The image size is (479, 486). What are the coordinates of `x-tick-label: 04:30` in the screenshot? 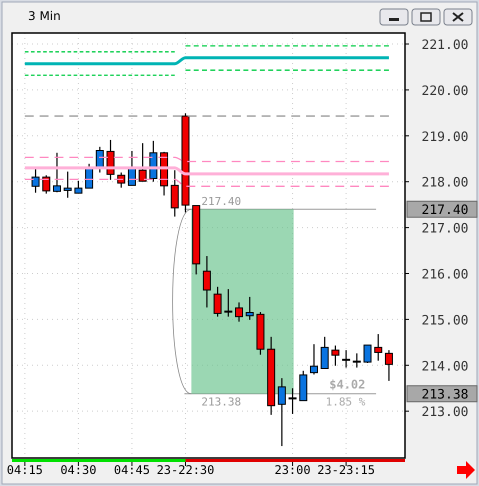 It's located at (78, 470).